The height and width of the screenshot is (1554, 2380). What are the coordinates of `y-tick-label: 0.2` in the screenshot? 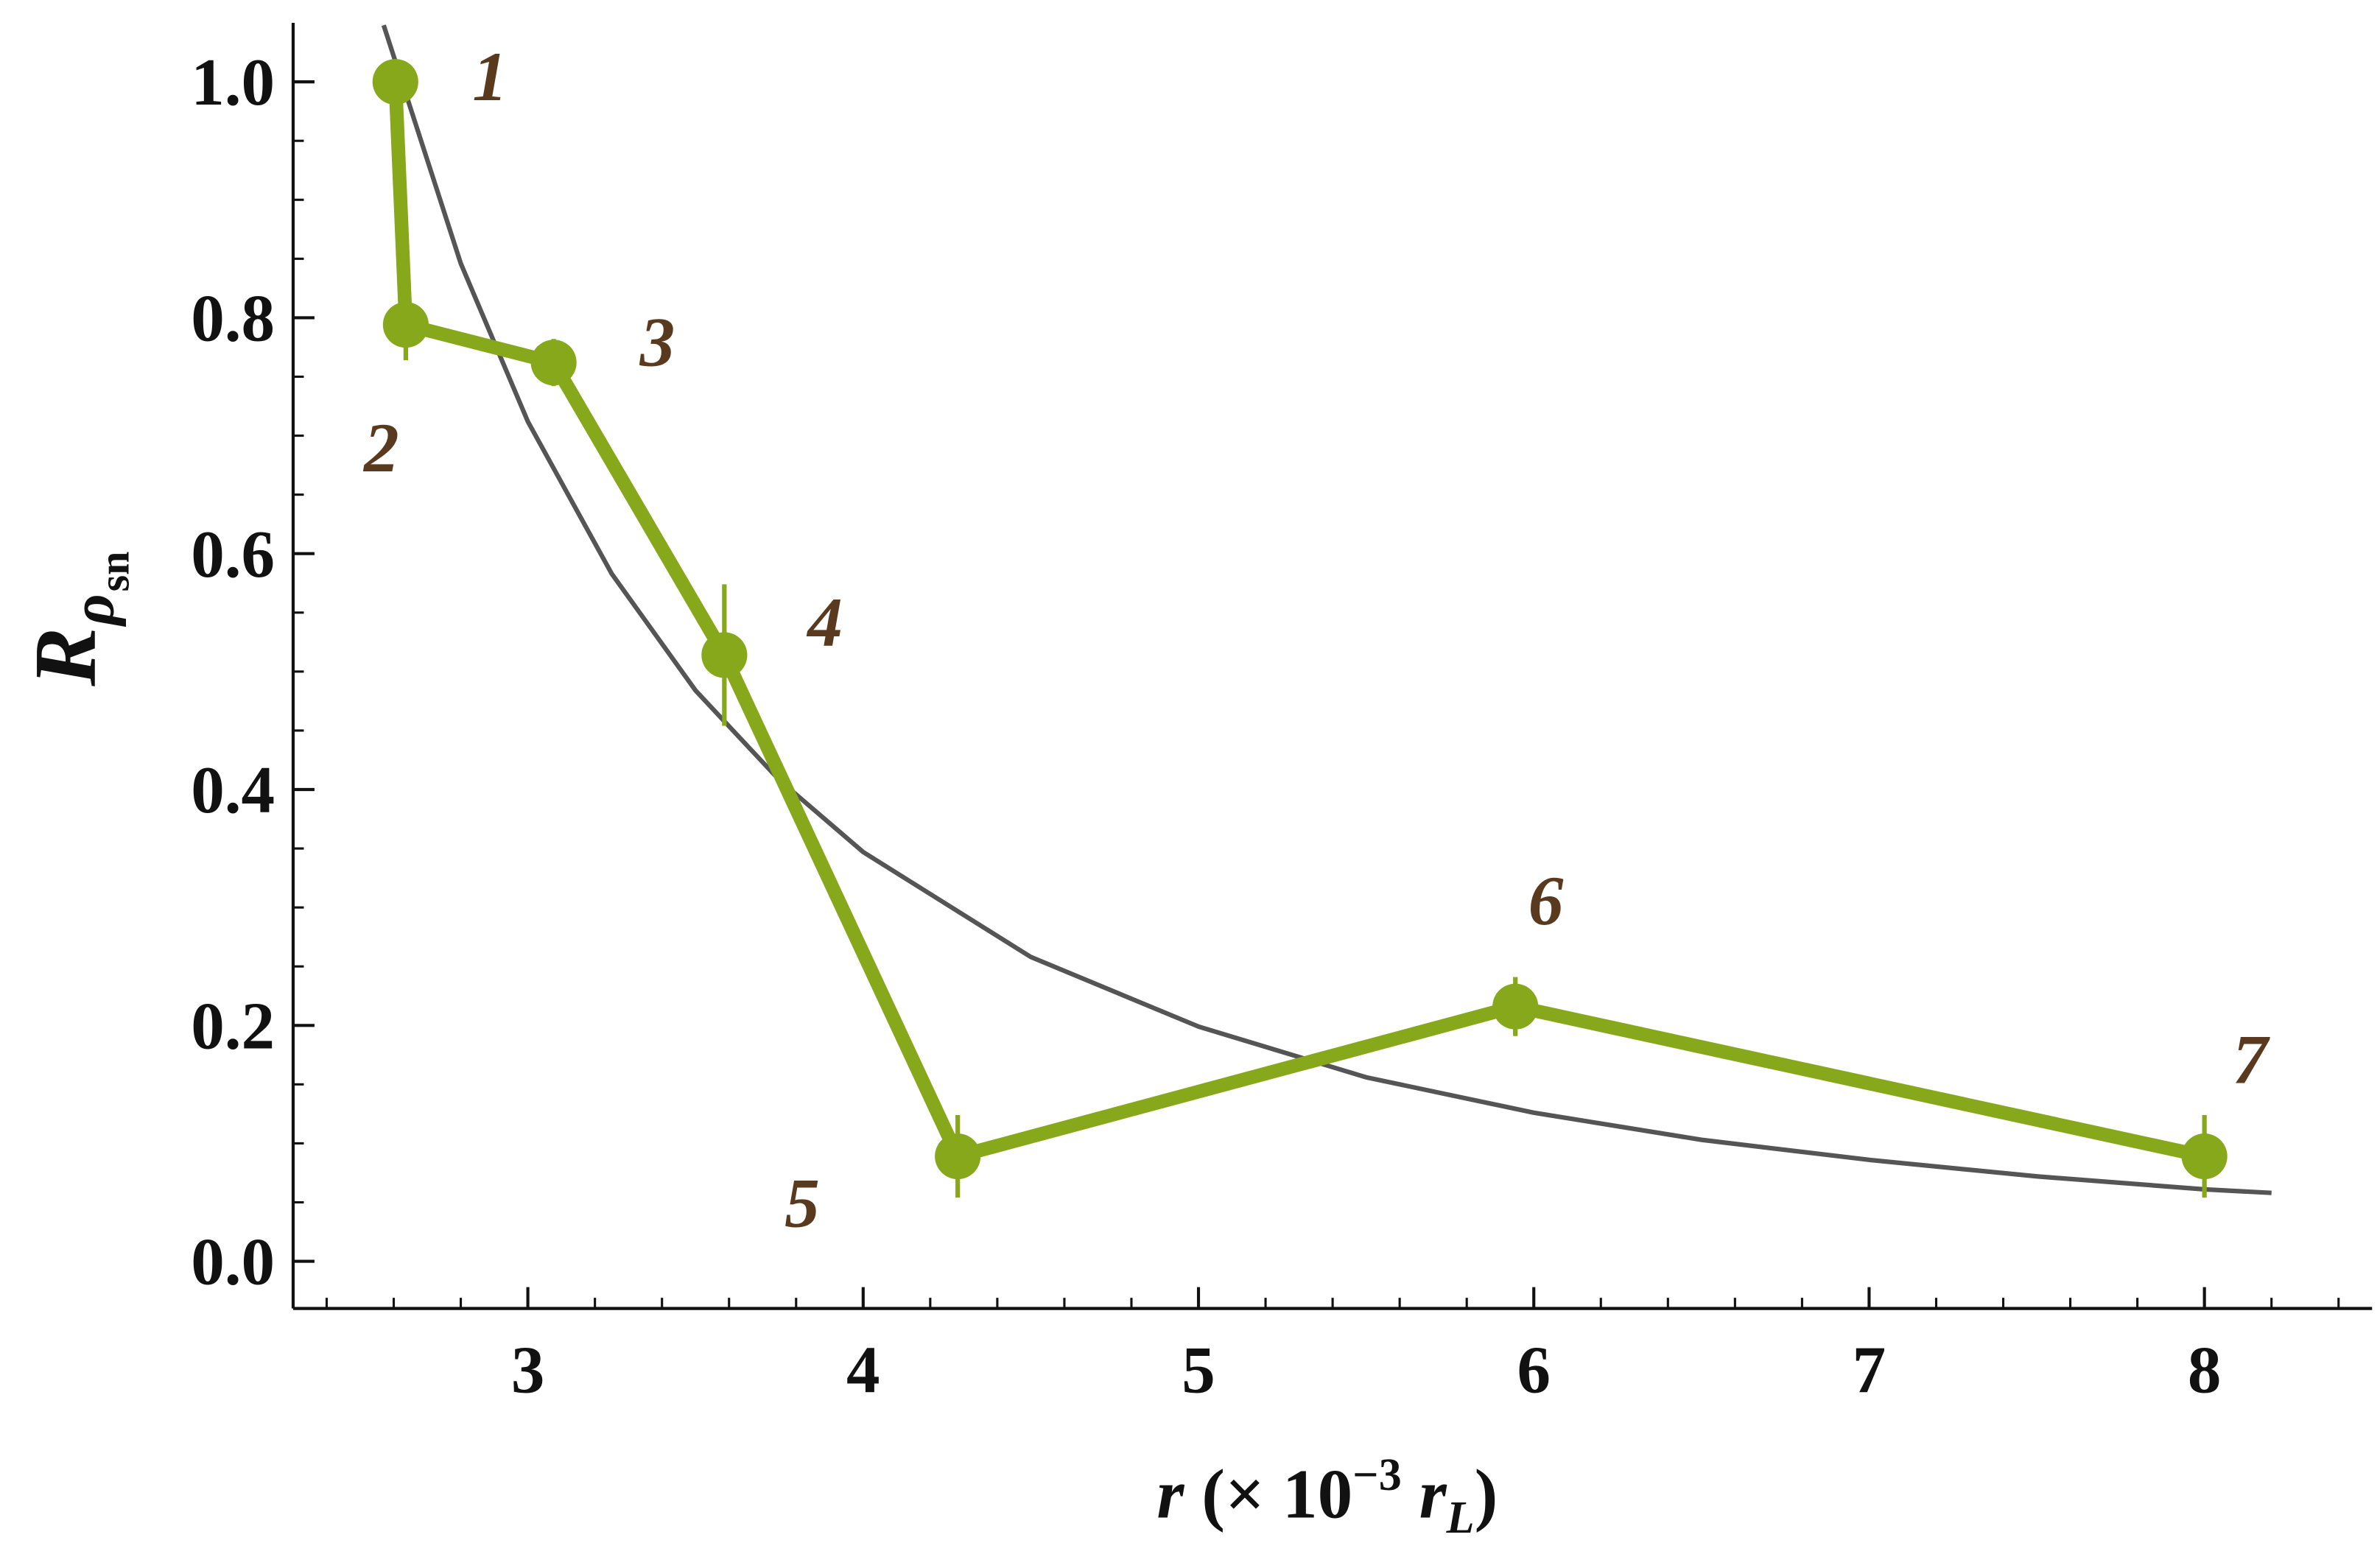 It's located at (233, 1025).